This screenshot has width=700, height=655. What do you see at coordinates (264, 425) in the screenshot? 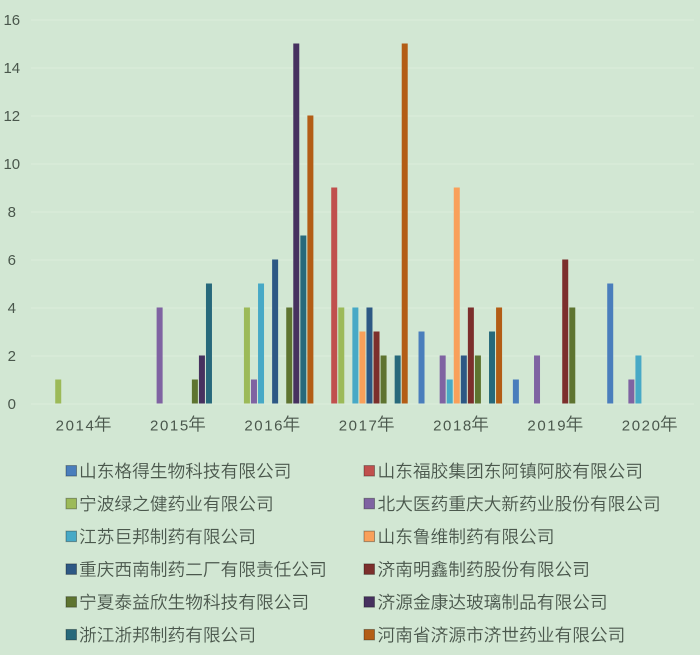
I see `svg-text: 2016` at bounding box center [264, 425].